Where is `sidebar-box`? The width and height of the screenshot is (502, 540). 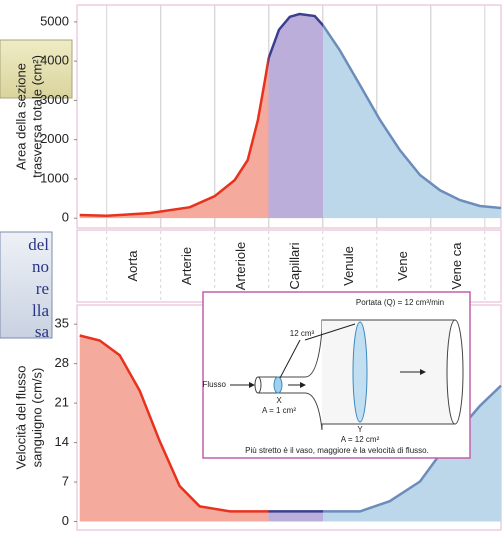
sidebar-box is located at coordinates (26, 285).